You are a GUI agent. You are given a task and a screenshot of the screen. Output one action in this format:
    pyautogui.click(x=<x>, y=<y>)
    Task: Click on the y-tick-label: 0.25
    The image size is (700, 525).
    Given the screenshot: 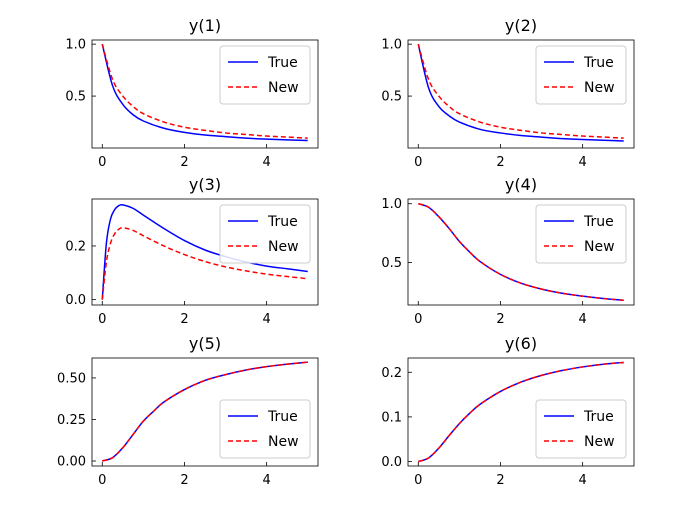 What is the action you would take?
    pyautogui.click(x=71, y=420)
    